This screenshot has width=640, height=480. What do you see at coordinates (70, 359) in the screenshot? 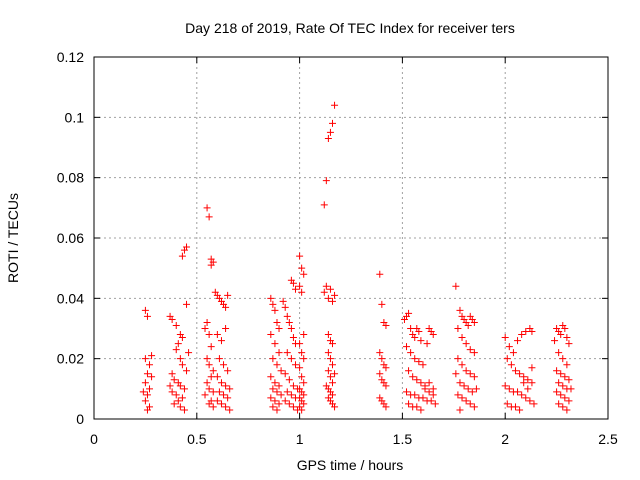
I see `y-tick-label: 0.02` at bounding box center [70, 359].